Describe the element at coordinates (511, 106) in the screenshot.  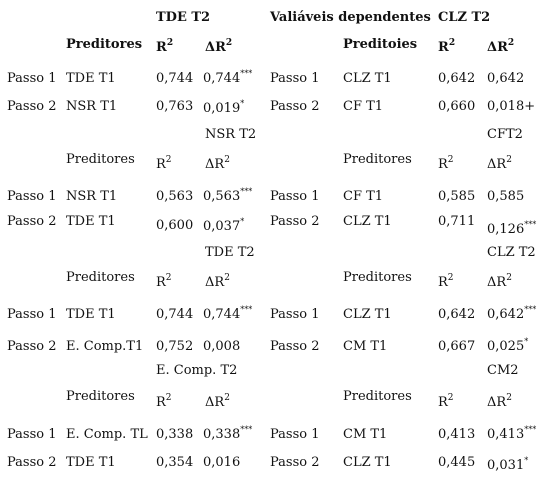
I see `delta-r2-right: 0,018+` at that location.